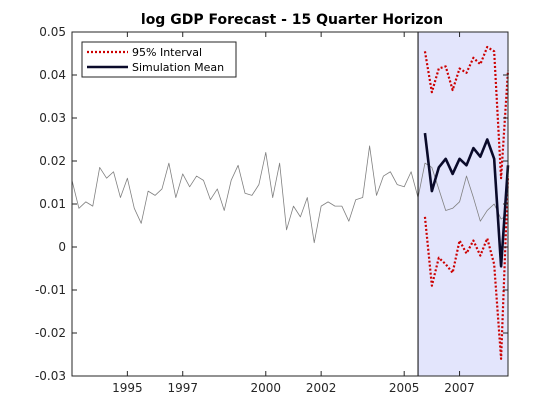 The width and height of the screenshot is (560, 420). What do you see at coordinates (404, 388) in the screenshot?
I see `x-tick-label: 2005` at bounding box center [404, 388].